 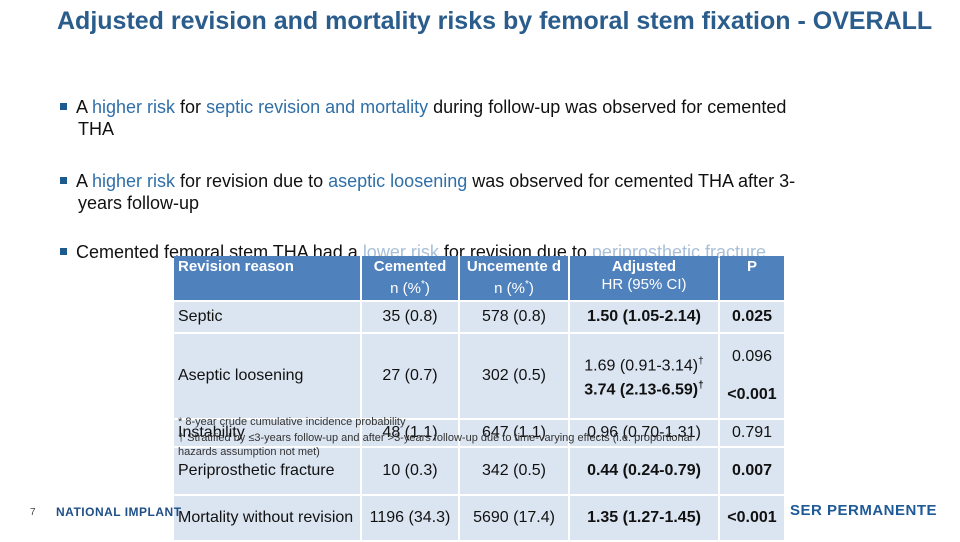 What do you see at coordinates (410, 278) in the screenshot?
I see `header-cemented: Cemented n (%*)` at bounding box center [410, 278].